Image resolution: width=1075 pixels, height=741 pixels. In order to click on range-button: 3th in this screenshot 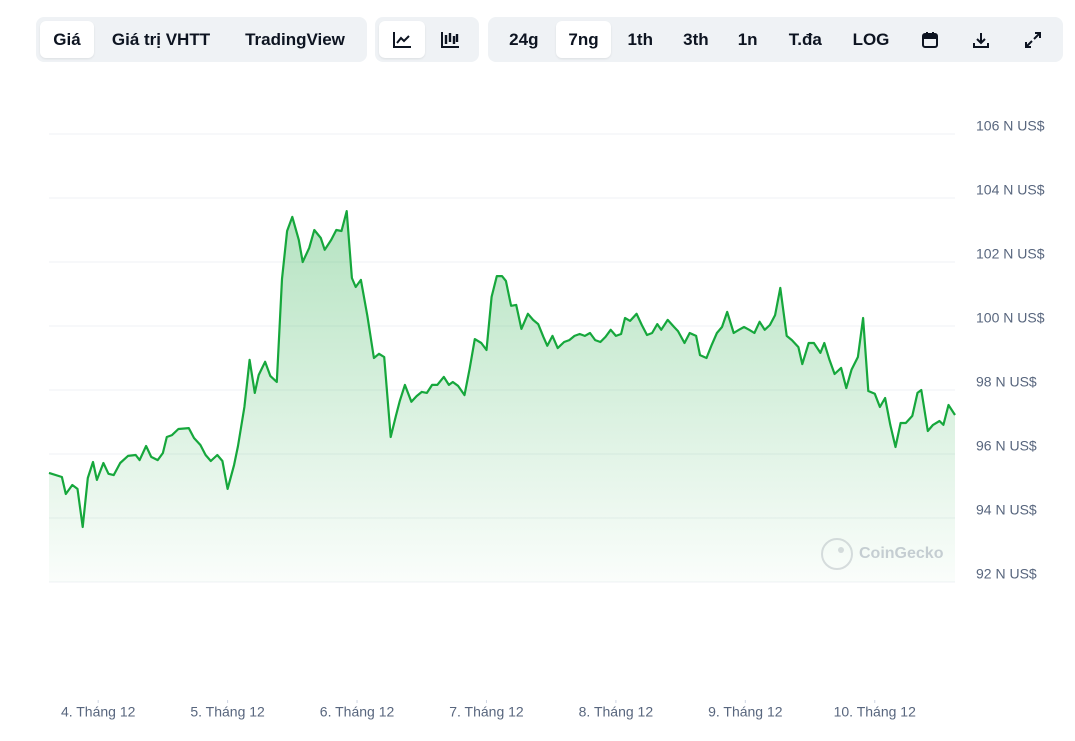, I will do `click(696, 39)`.